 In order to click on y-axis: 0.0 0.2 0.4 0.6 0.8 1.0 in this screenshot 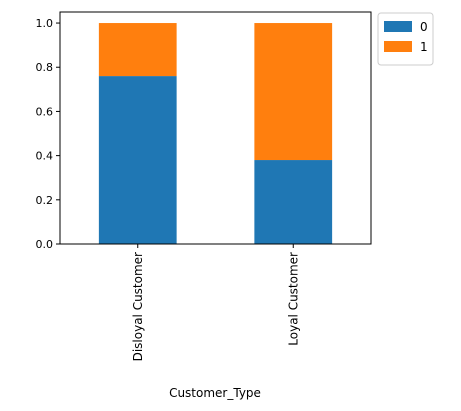, I will do `click(48, 134)`.